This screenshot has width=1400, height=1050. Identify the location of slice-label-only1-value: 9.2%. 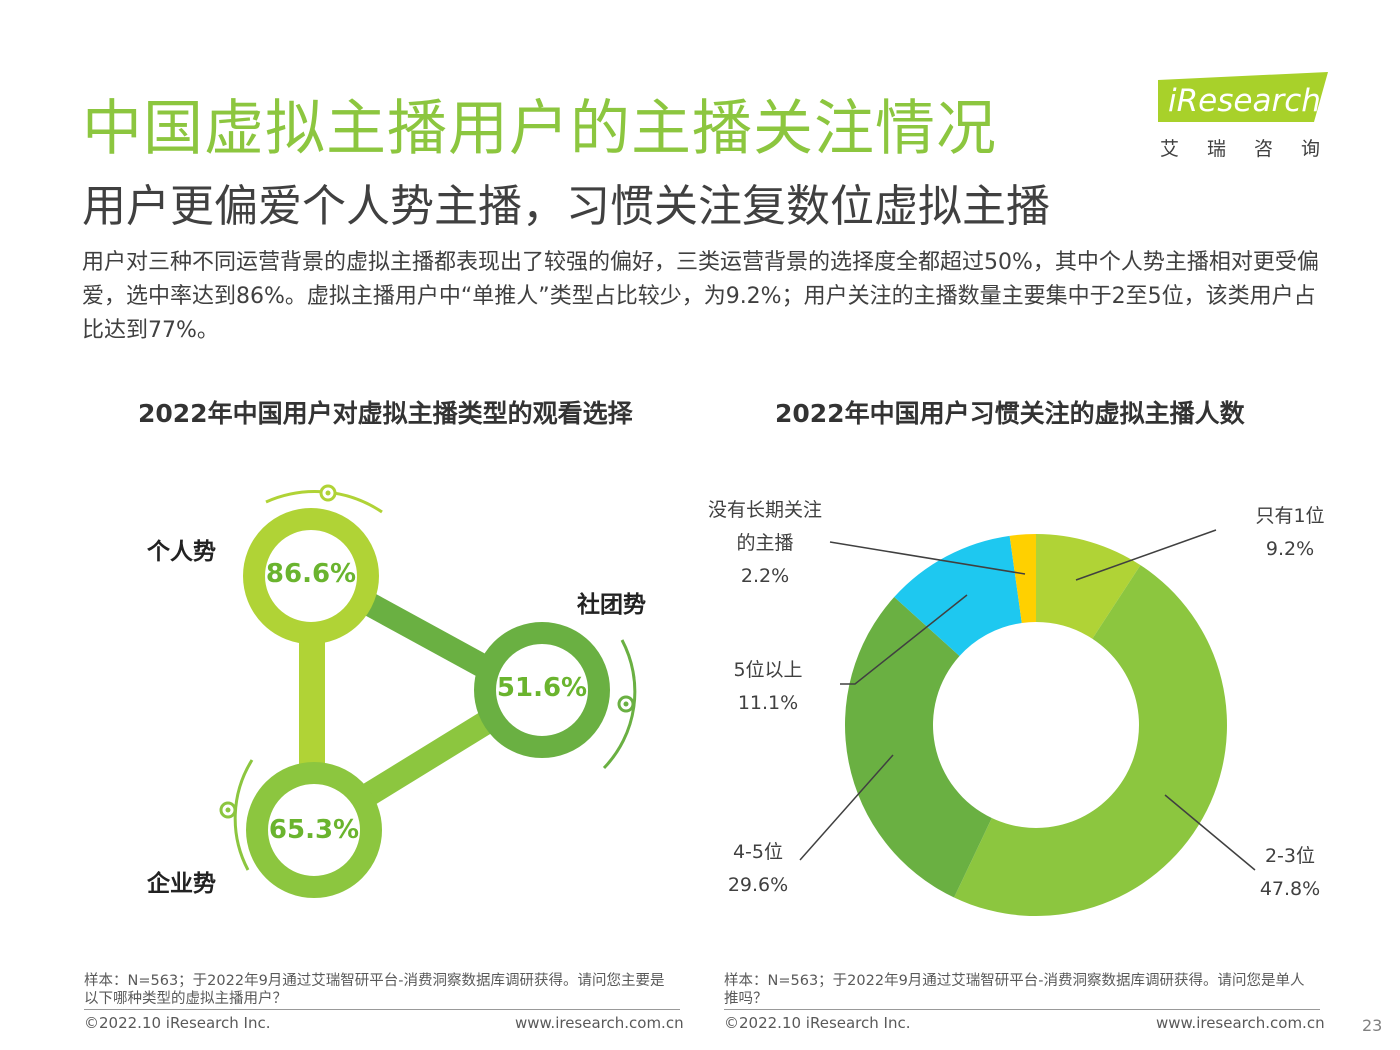
(1290, 549).